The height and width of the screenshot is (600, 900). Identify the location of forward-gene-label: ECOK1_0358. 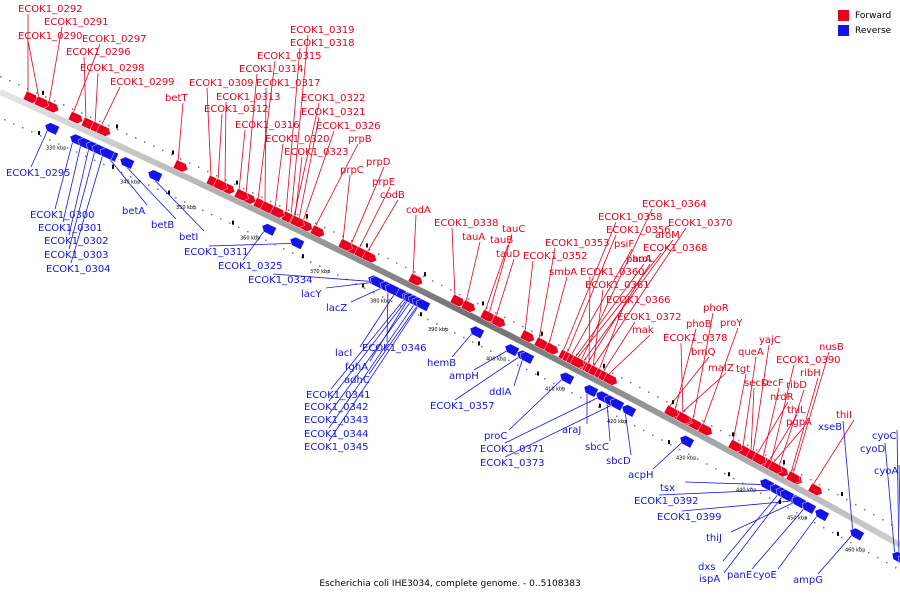
(630, 217).